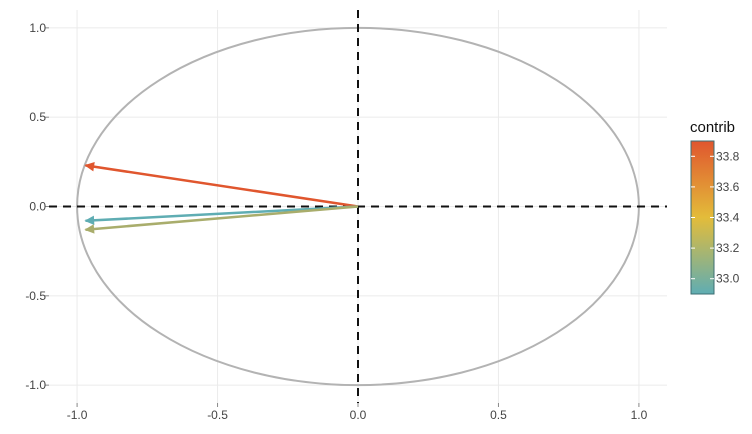 This screenshot has width=752, height=434. Describe the element at coordinates (89, 229) in the screenshot. I see `vector-3-arrowhead` at that location.